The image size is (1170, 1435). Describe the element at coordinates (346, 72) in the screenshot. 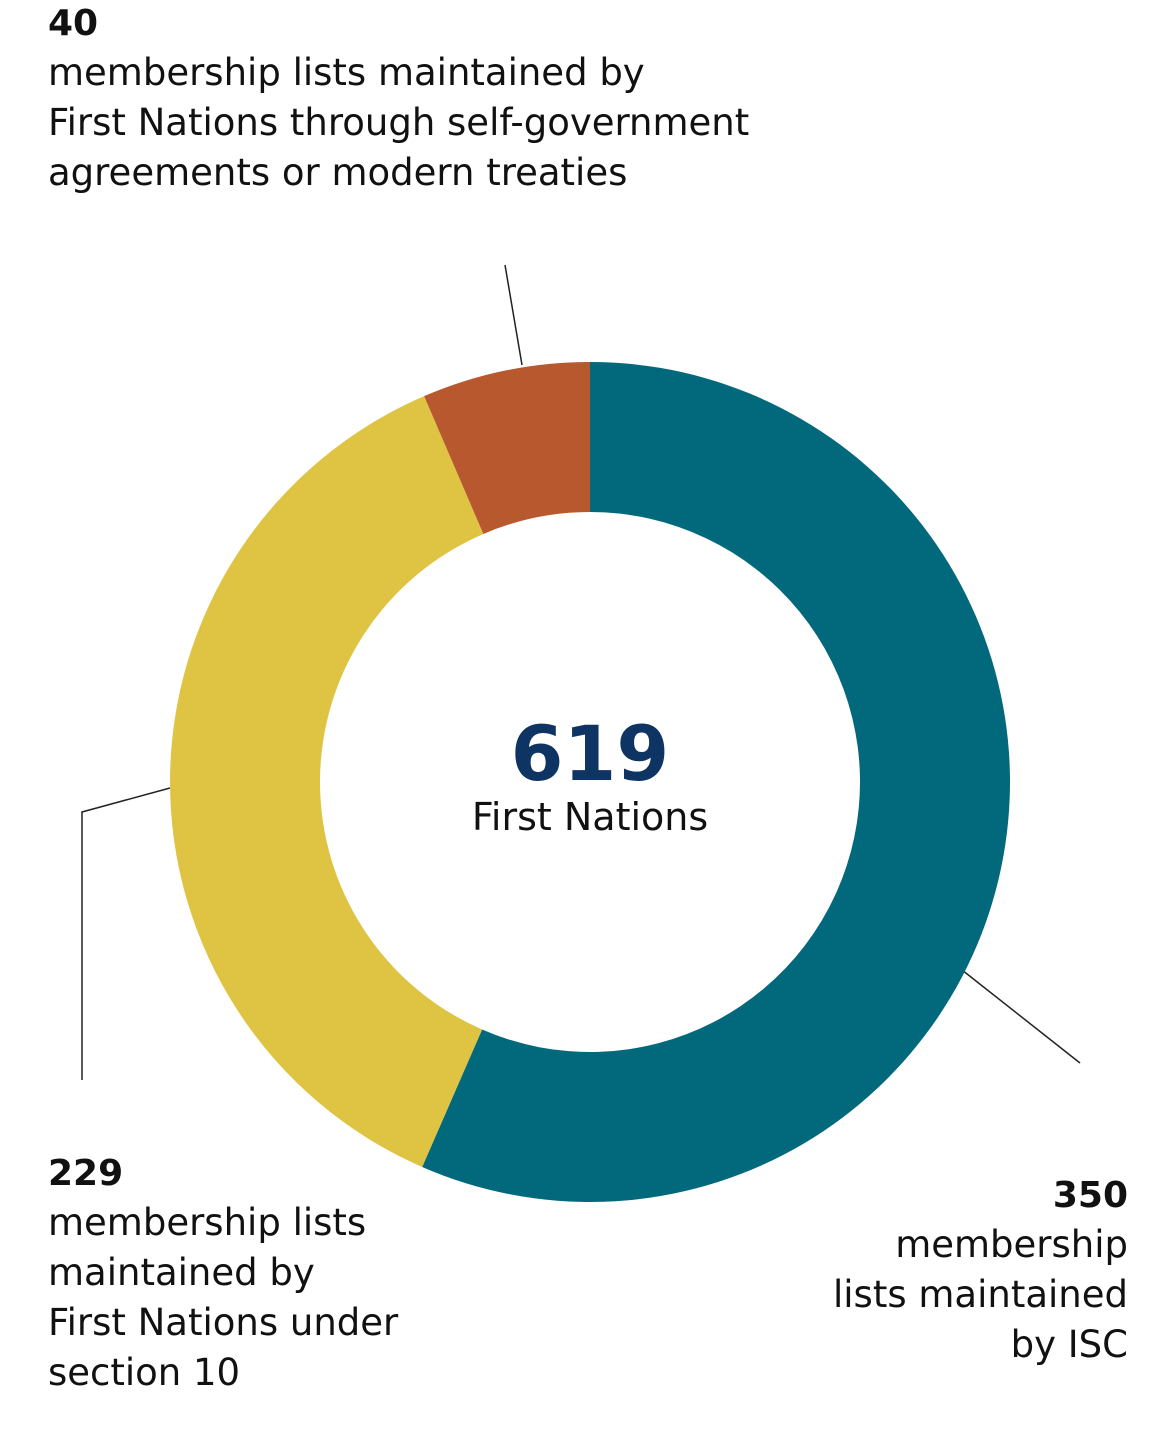

I see `category-label: membership lists maintained by` at that location.